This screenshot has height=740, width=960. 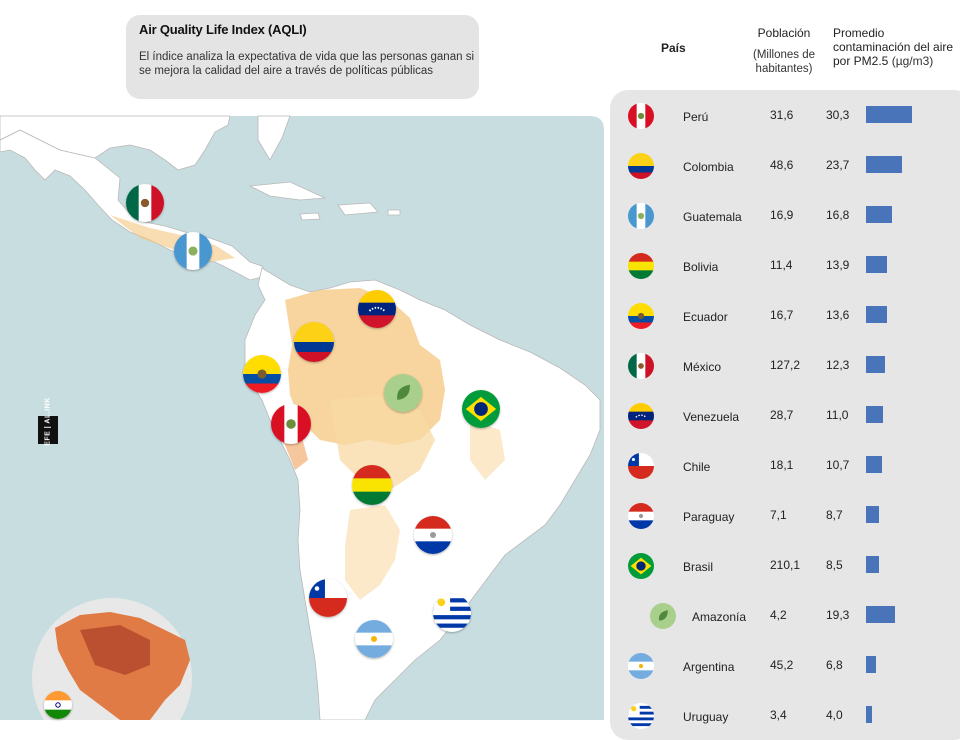 What do you see at coordinates (641, 666) in the screenshot?
I see `argentina-flag-icon` at bounding box center [641, 666].